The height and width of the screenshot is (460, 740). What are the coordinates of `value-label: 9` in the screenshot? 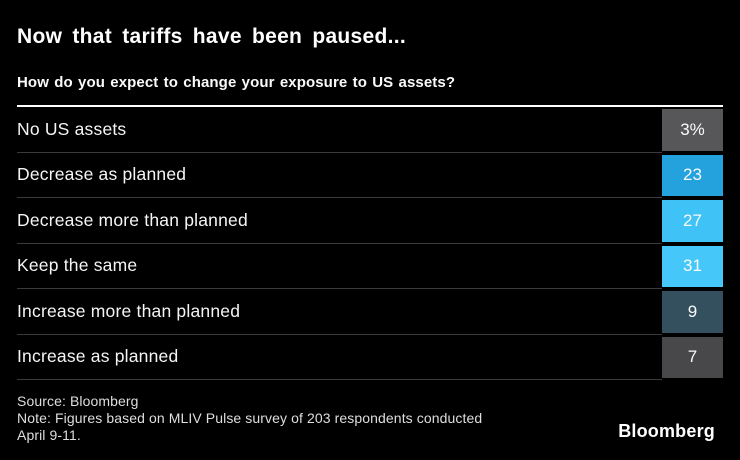 It's located at (692, 311).